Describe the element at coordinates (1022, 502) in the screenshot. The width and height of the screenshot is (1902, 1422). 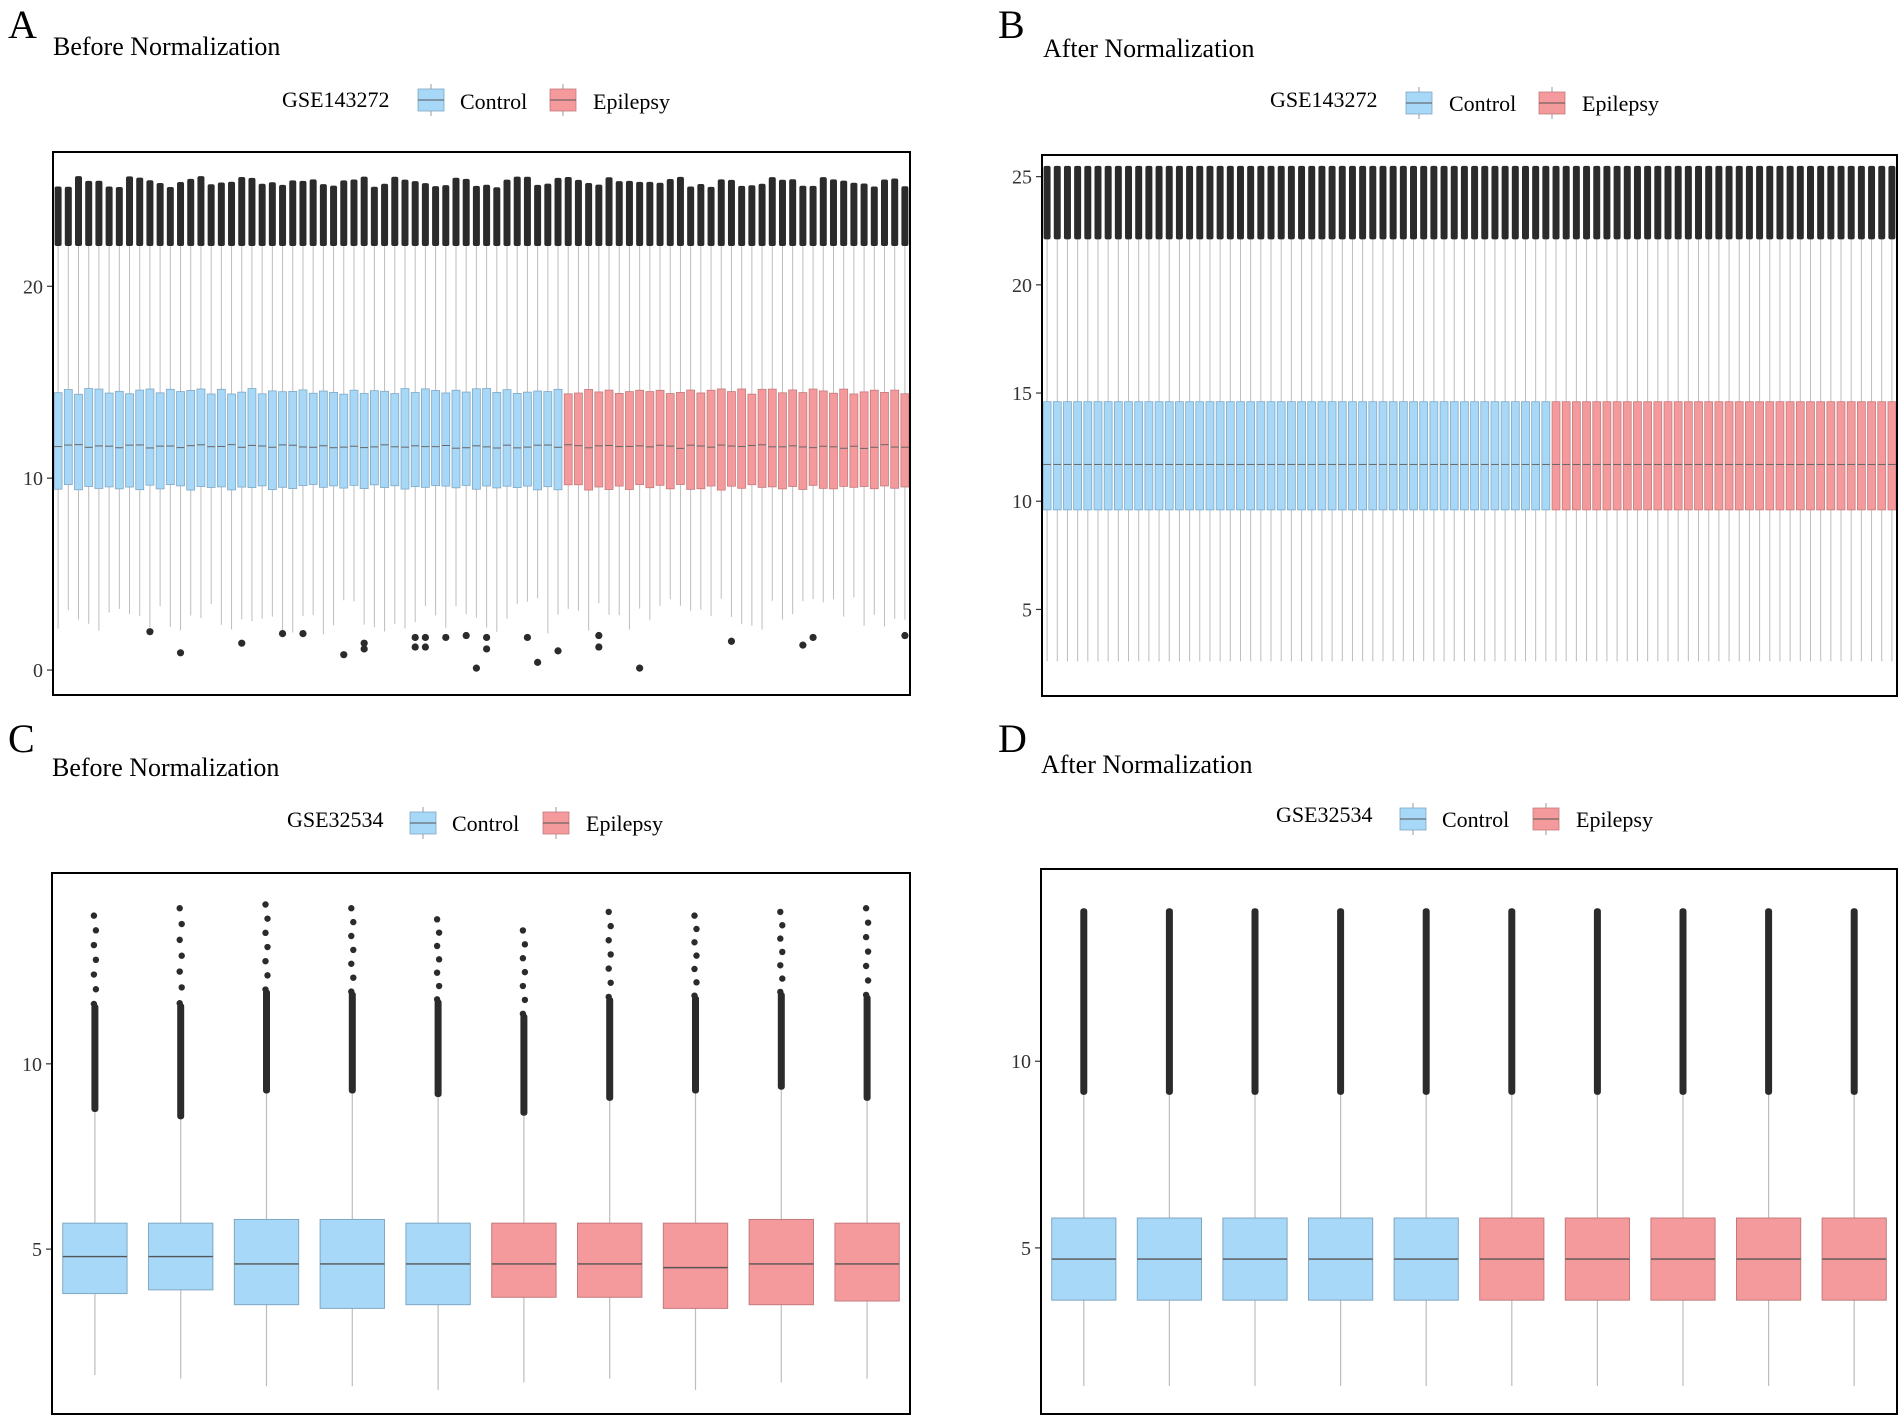
I see `panel-b-ytick-label: 10` at that location.